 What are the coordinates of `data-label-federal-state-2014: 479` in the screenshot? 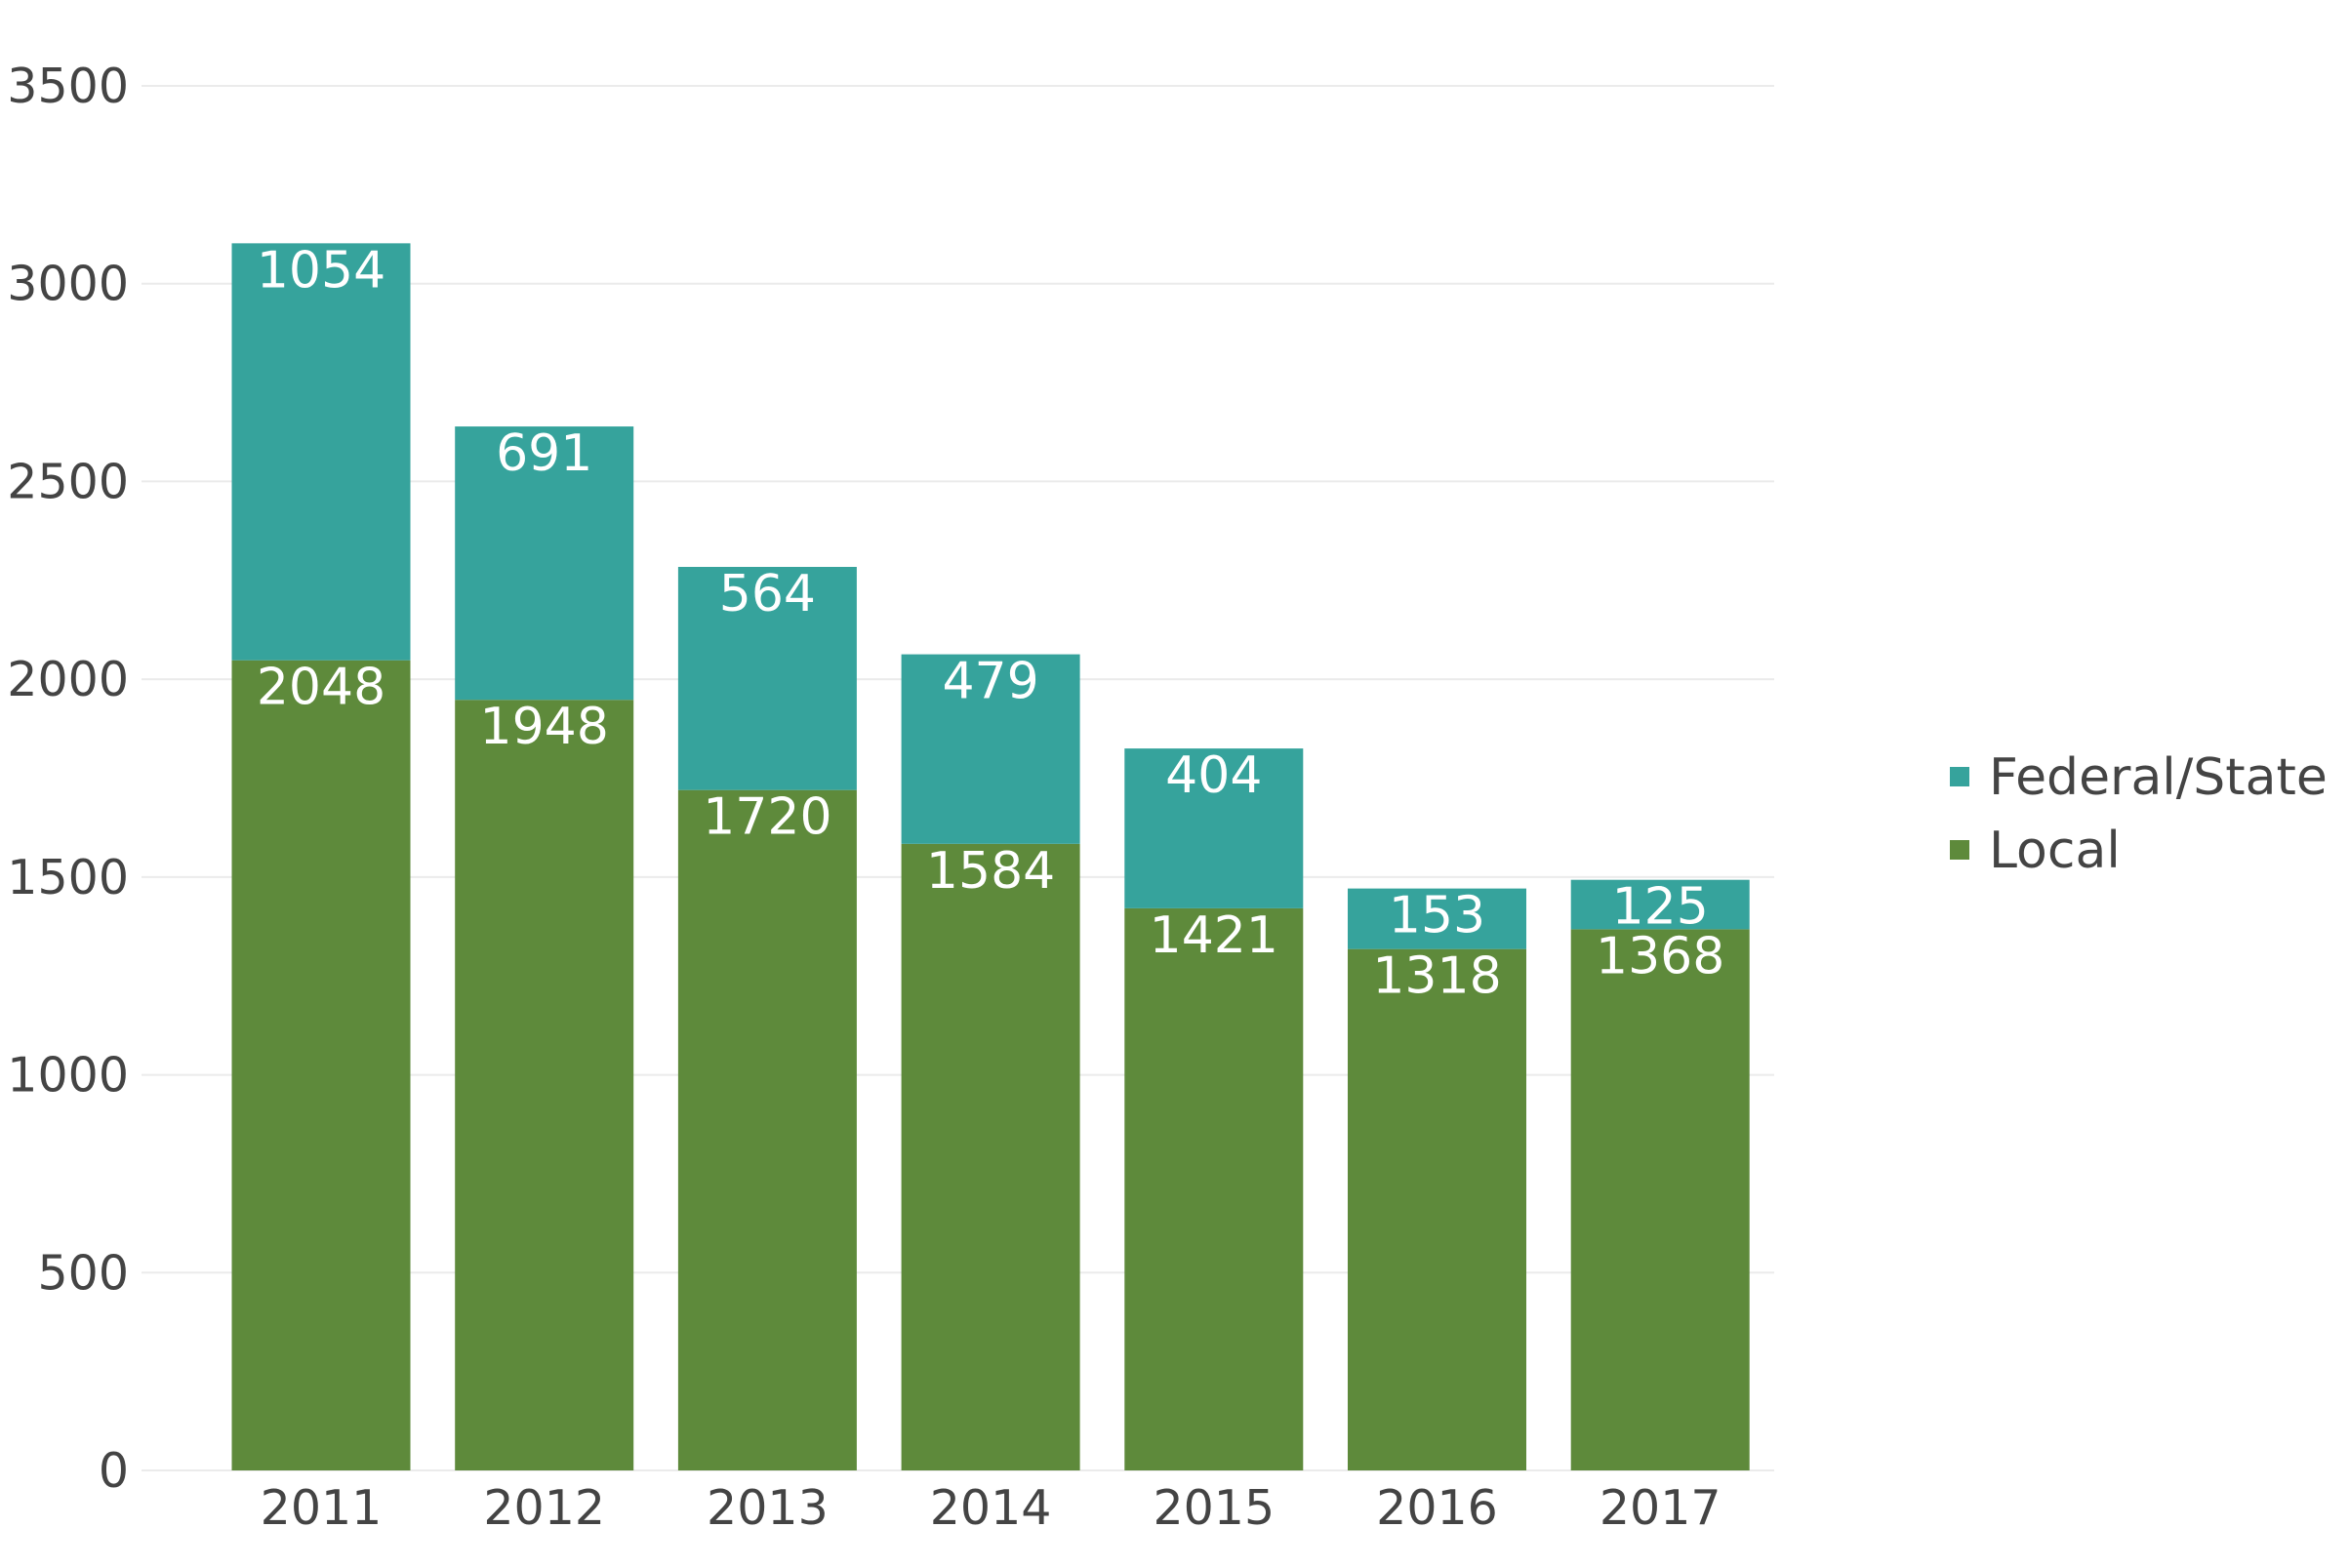 It's located at (990, 682).